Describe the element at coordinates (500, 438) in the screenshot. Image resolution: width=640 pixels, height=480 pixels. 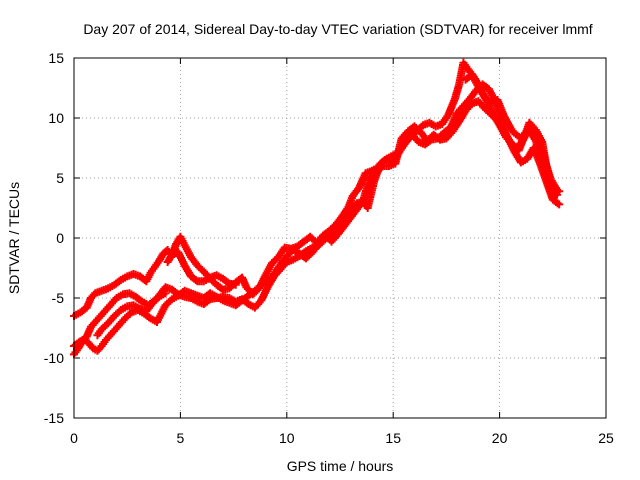
I see `x-tick-label: 20` at that location.